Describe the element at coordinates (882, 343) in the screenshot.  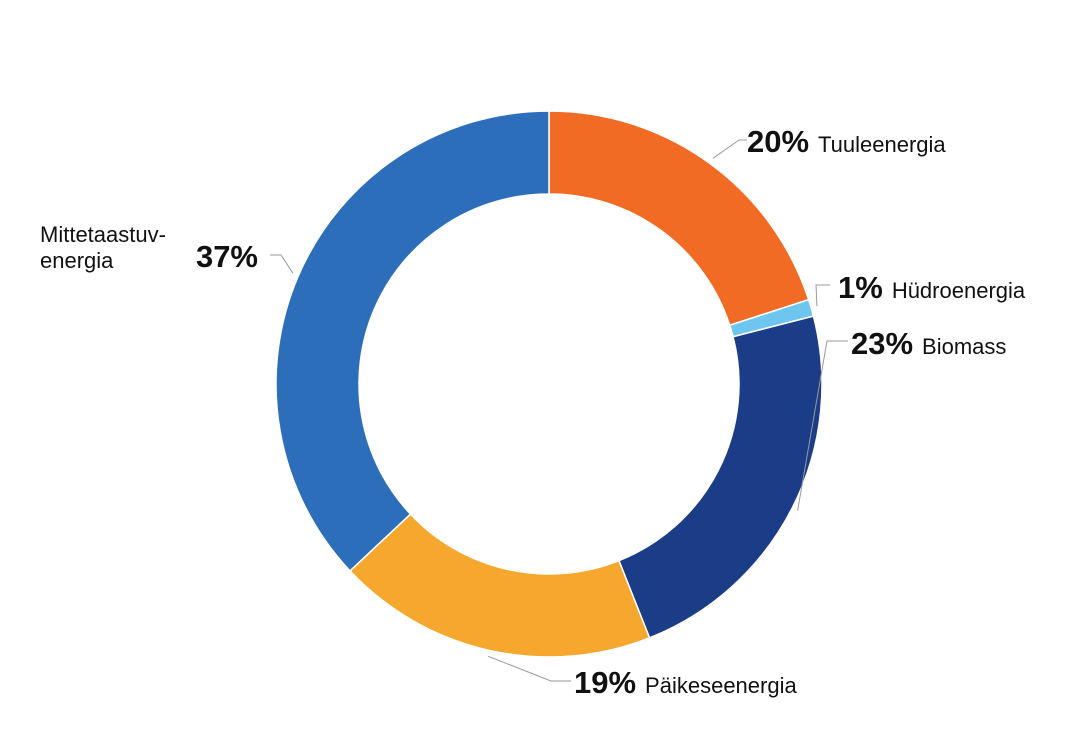
I see `value-label-biomass: 23%` at that location.